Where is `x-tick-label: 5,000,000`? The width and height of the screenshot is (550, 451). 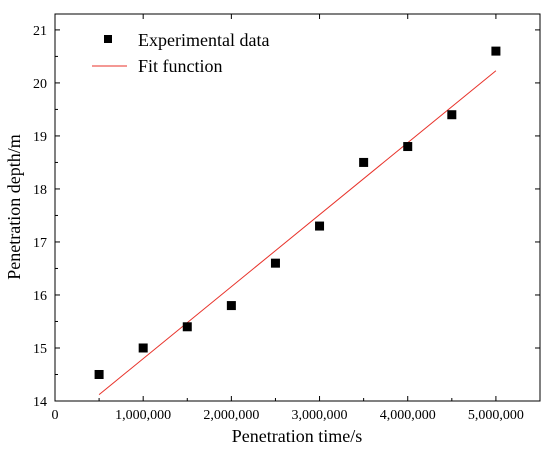
x-tick-label: 5,000,000 is located at coordinates (496, 415).